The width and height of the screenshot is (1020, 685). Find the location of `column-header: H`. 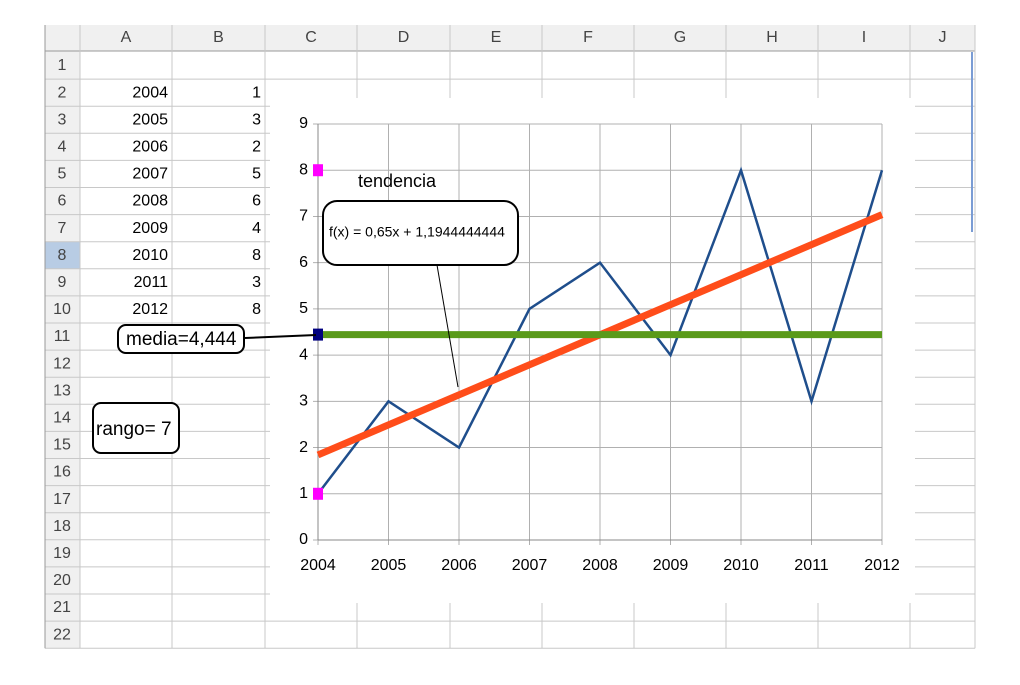

column-header: H is located at coordinates (772, 37).